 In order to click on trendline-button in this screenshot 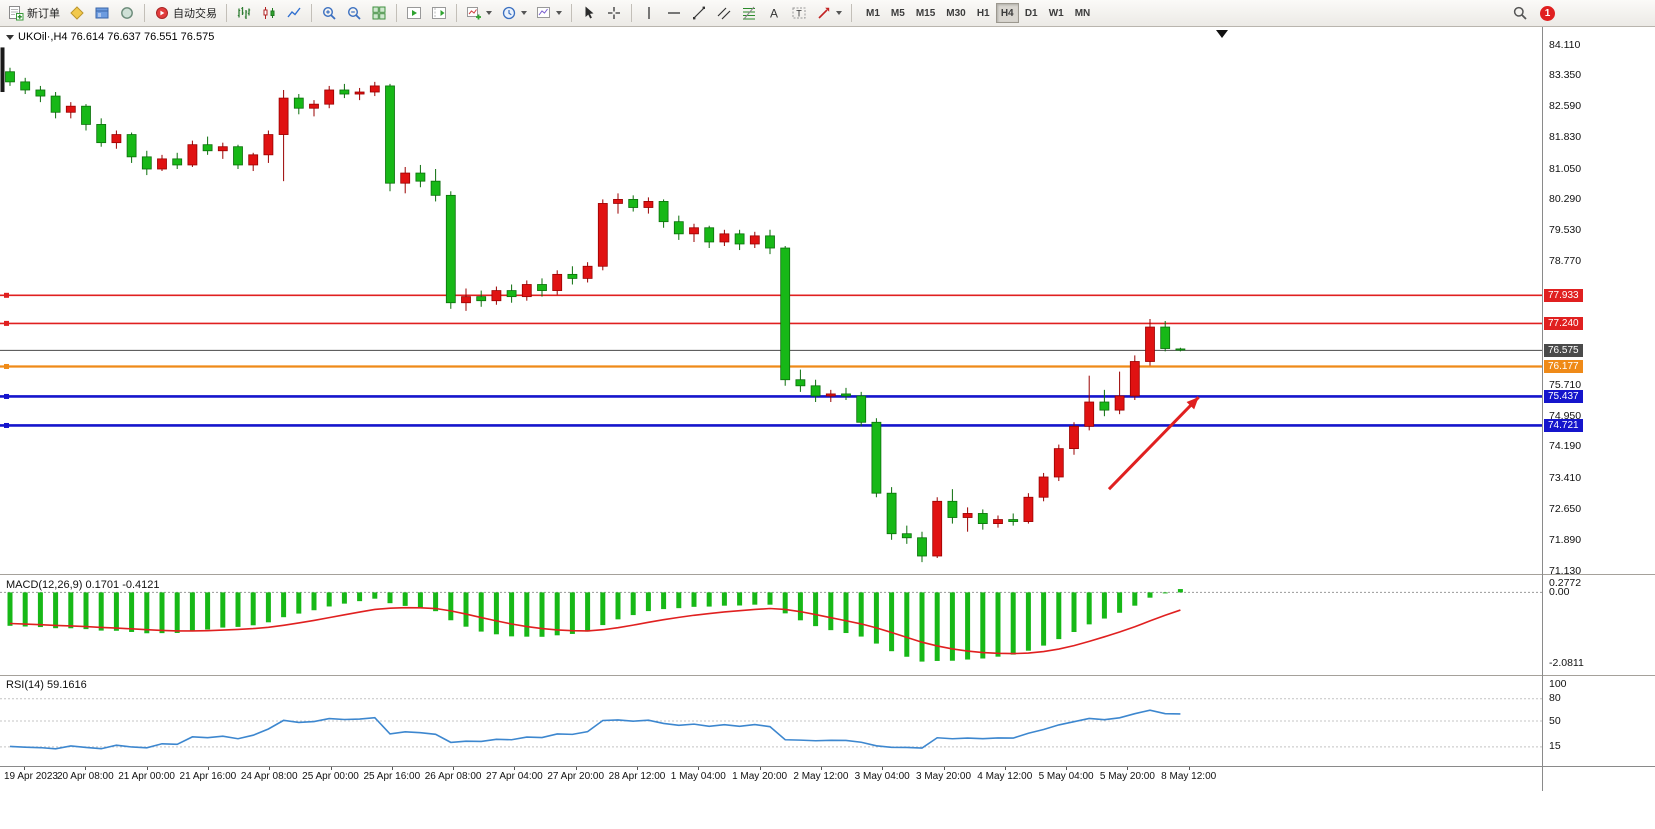, I will do `click(699, 13)`.